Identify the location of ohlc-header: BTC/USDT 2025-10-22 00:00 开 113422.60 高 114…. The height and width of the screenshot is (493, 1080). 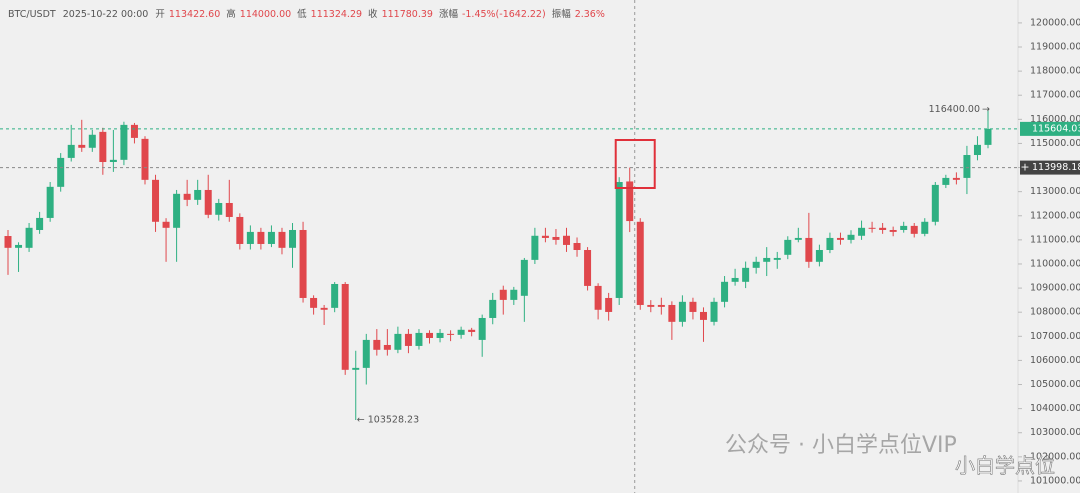
(309, 13).